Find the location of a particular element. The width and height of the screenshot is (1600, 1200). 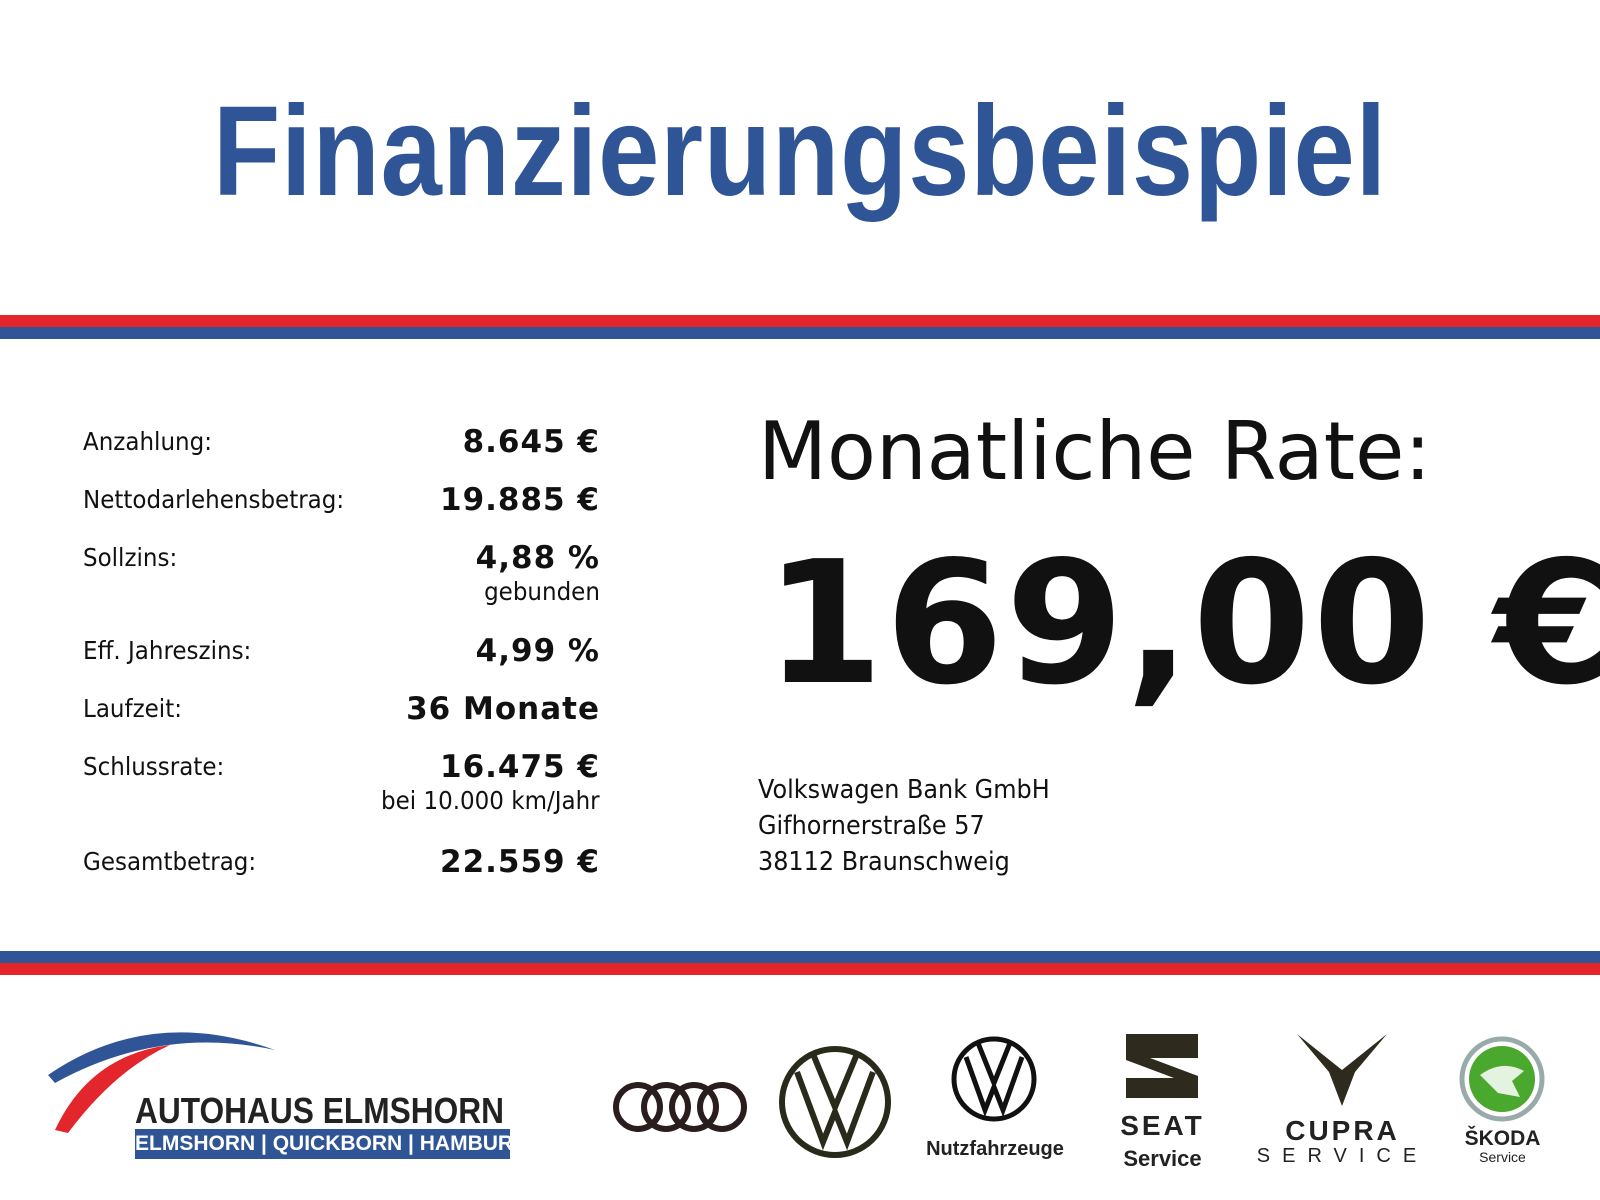

cupra-wordmark: CUPRA is located at coordinates (1342, 1130).